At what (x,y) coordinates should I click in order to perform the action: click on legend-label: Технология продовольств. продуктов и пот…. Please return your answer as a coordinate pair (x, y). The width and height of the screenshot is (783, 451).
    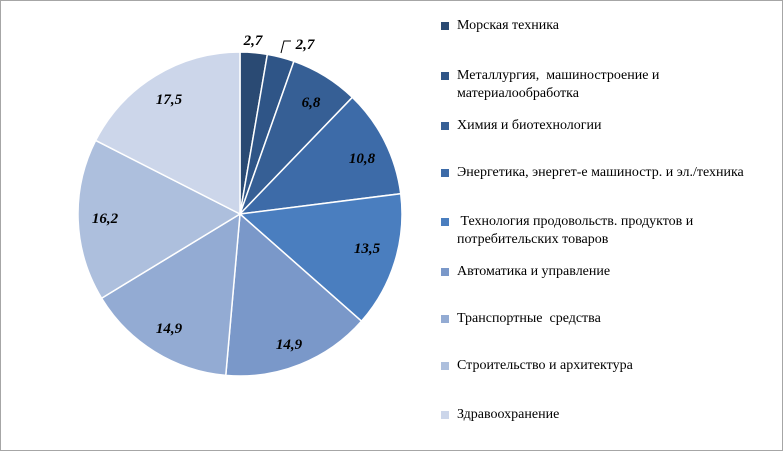
    Looking at the image, I should click on (577, 230).